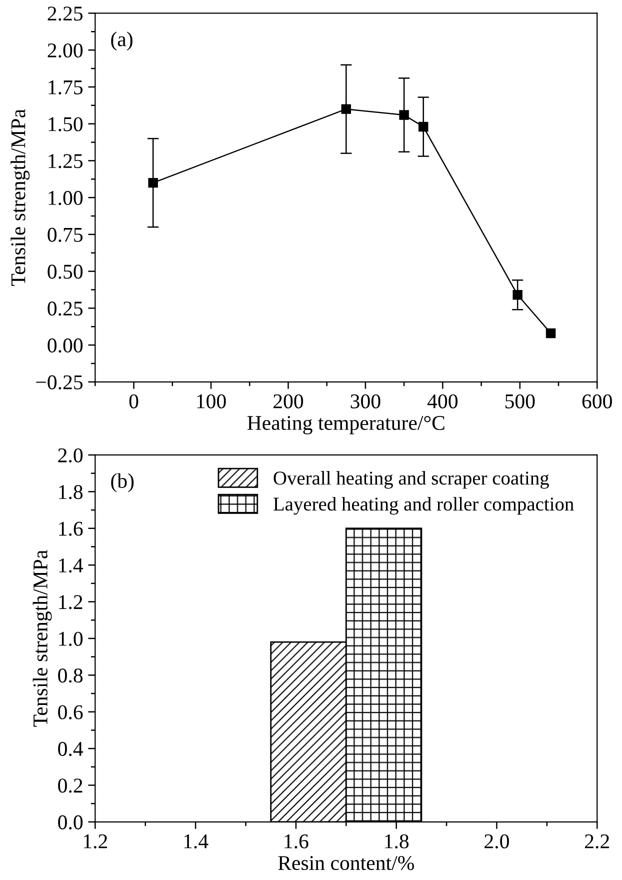 This screenshot has width=622, height=880. What do you see at coordinates (121, 41) in the screenshot?
I see `annotation: (a)` at bounding box center [121, 41].